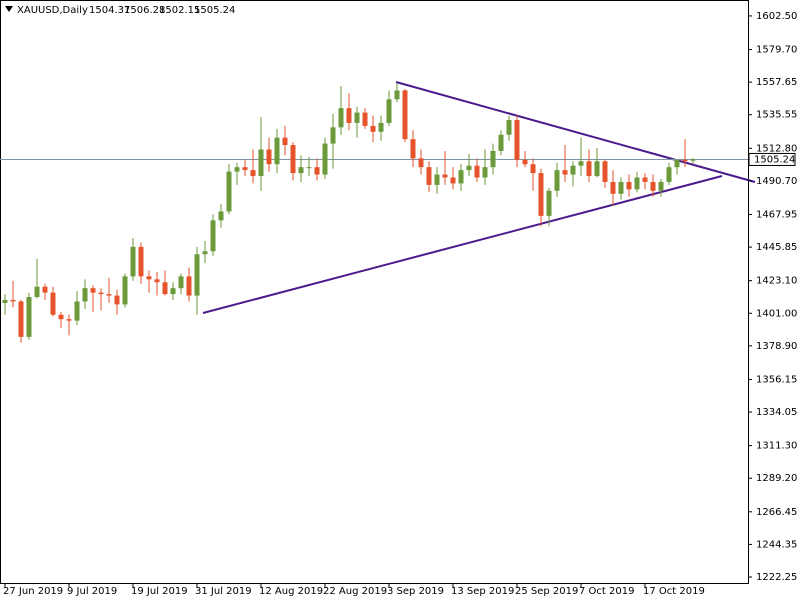  What do you see at coordinates (415, 591) in the screenshot?
I see `x-tick-label: 3 Sep 2019` at bounding box center [415, 591].